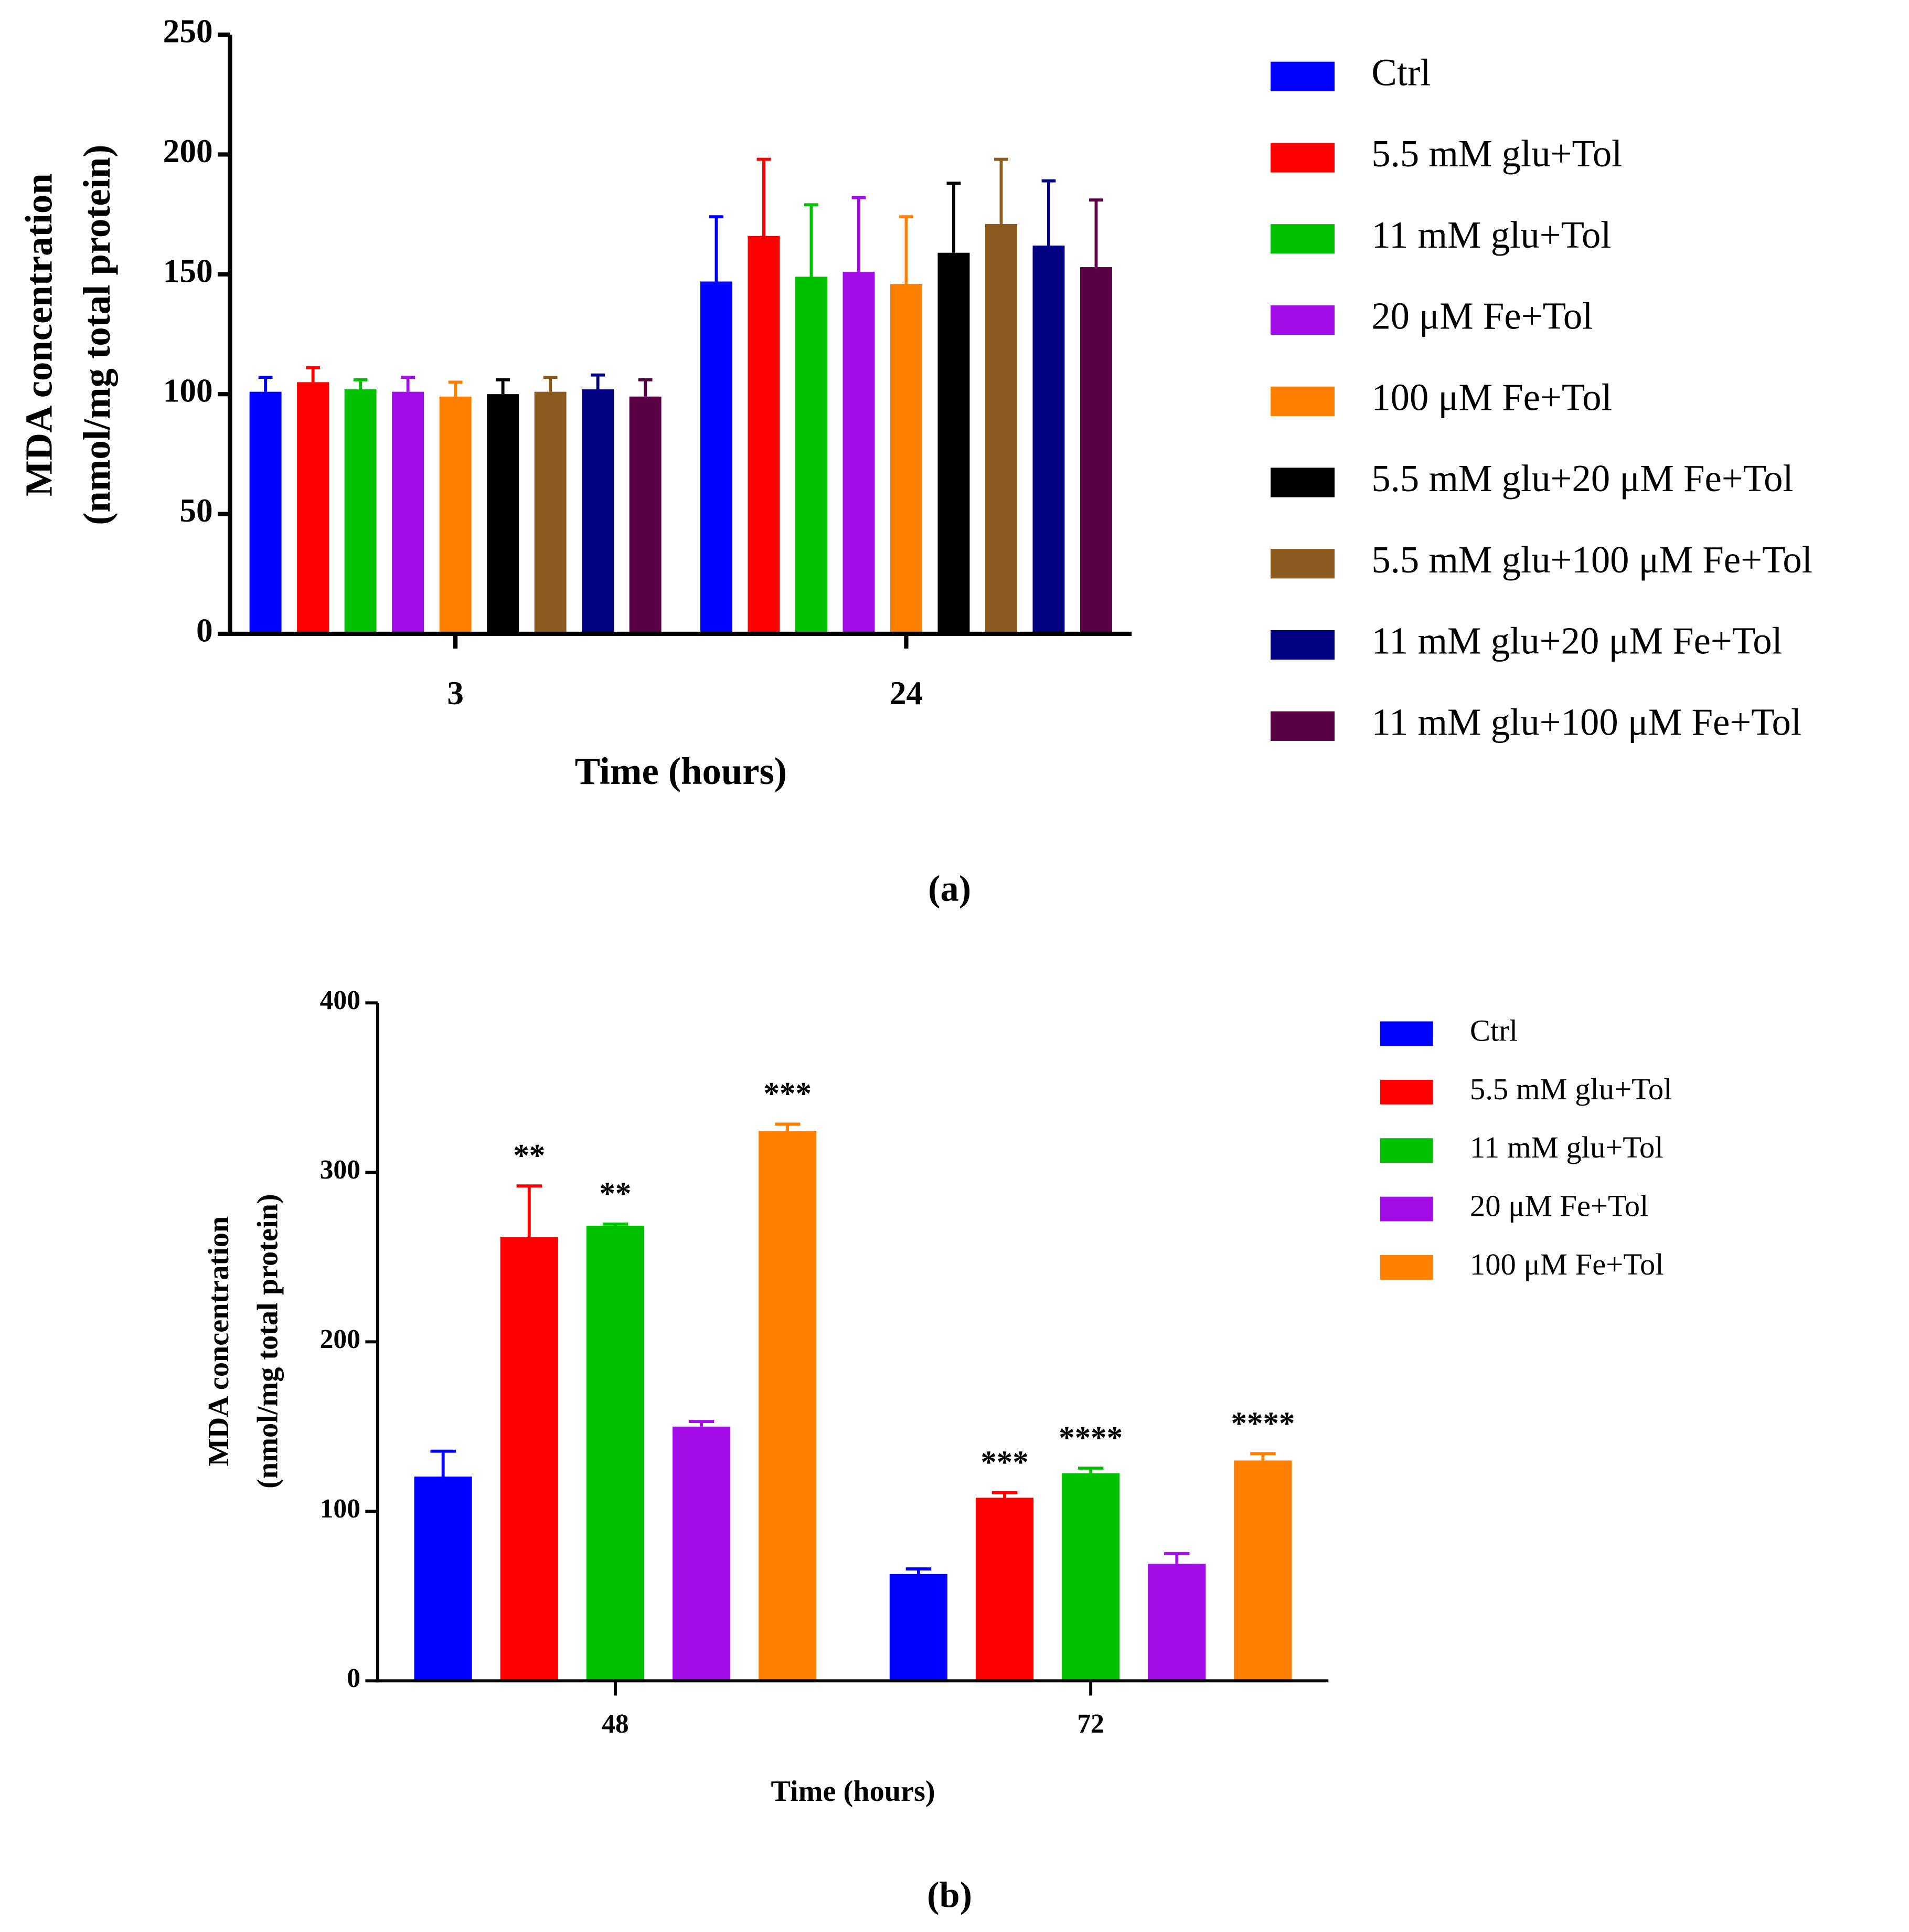 This screenshot has height=1932, width=1909. What do you see at coordinates (949, 1894) in the screenshot?
I see `panel-label: (b)` at bounding box center [949, 1894].